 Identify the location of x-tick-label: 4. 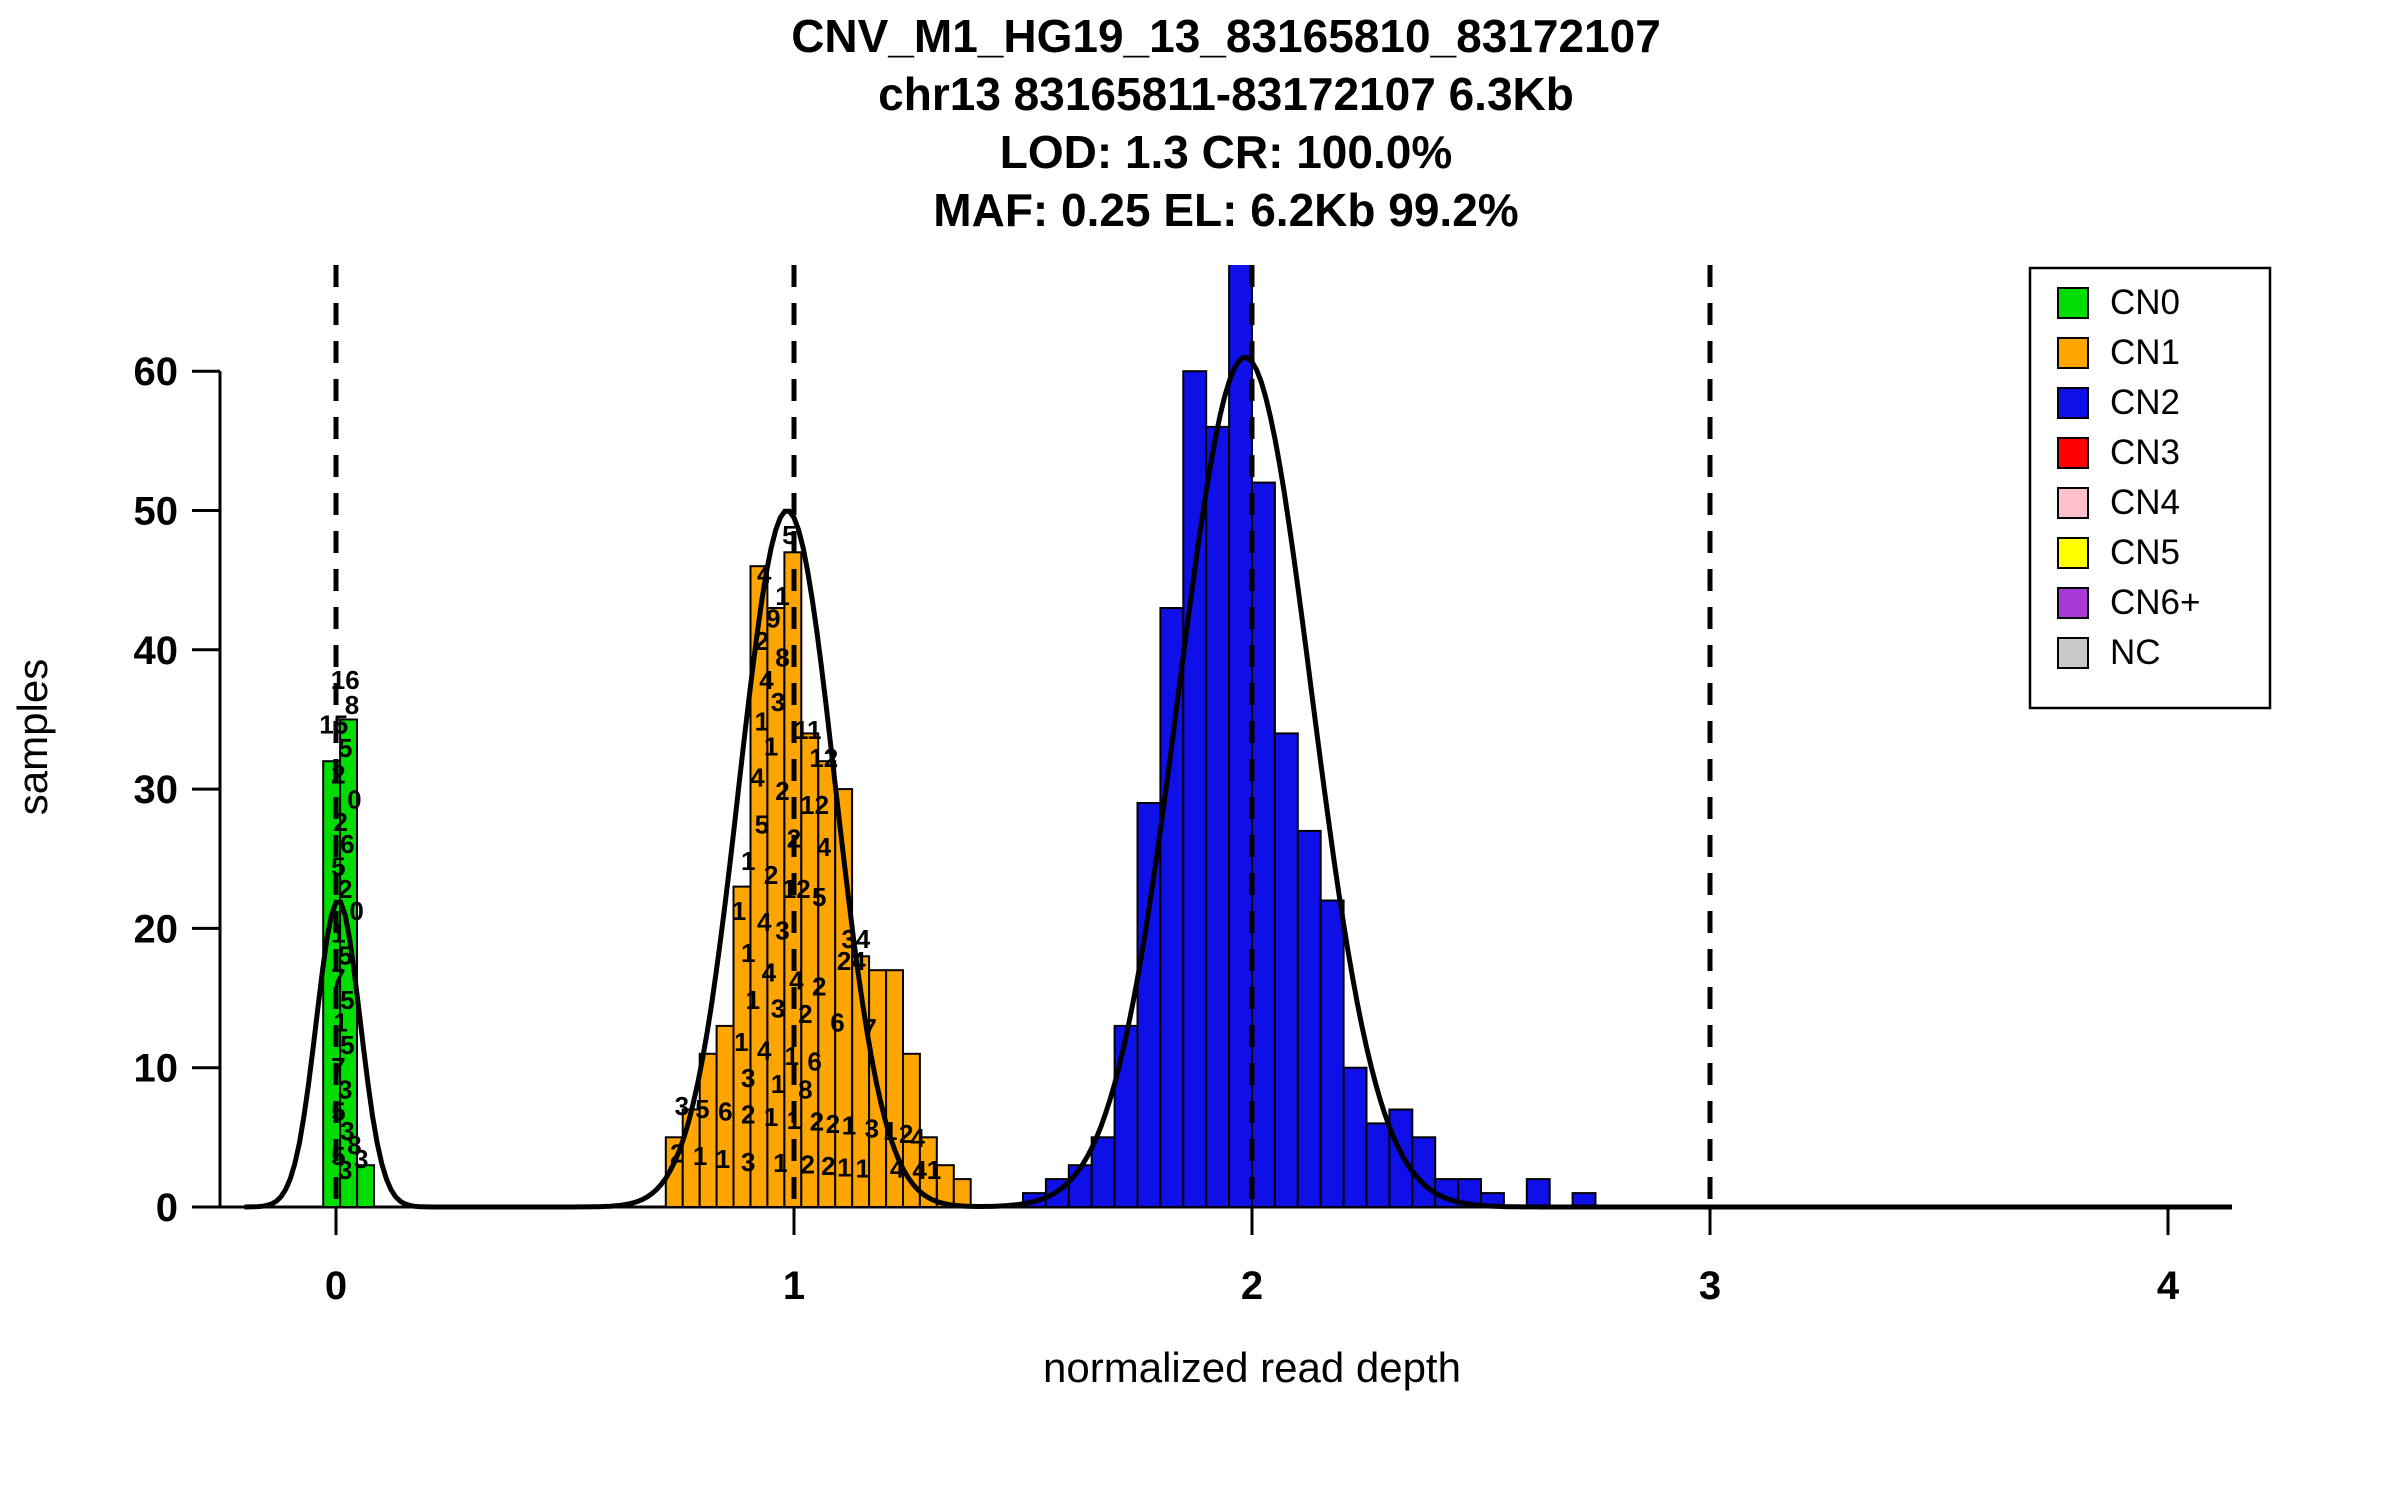
(2168, 1286).